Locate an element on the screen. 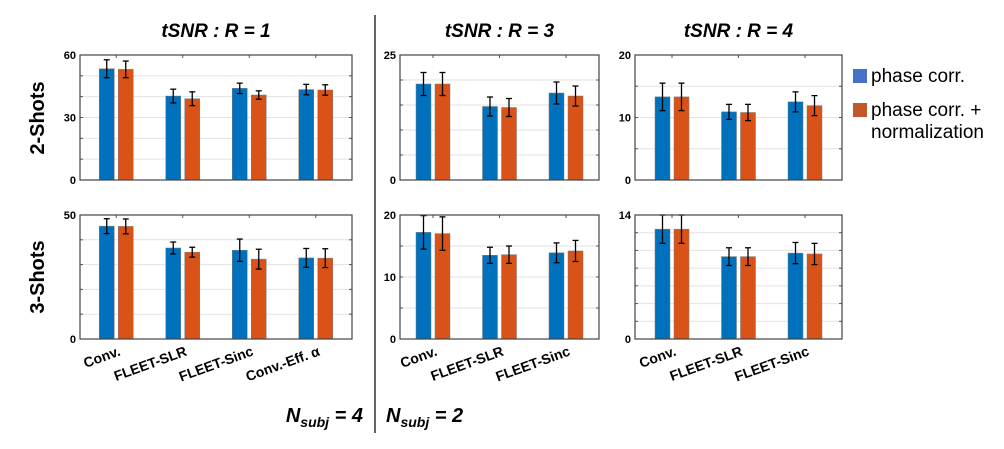 Image resolution: width=1004 pixels, height=449 pixels. panel-1: 0 30 60 tSNR : R = 1 is located at coordinates (208, 104).